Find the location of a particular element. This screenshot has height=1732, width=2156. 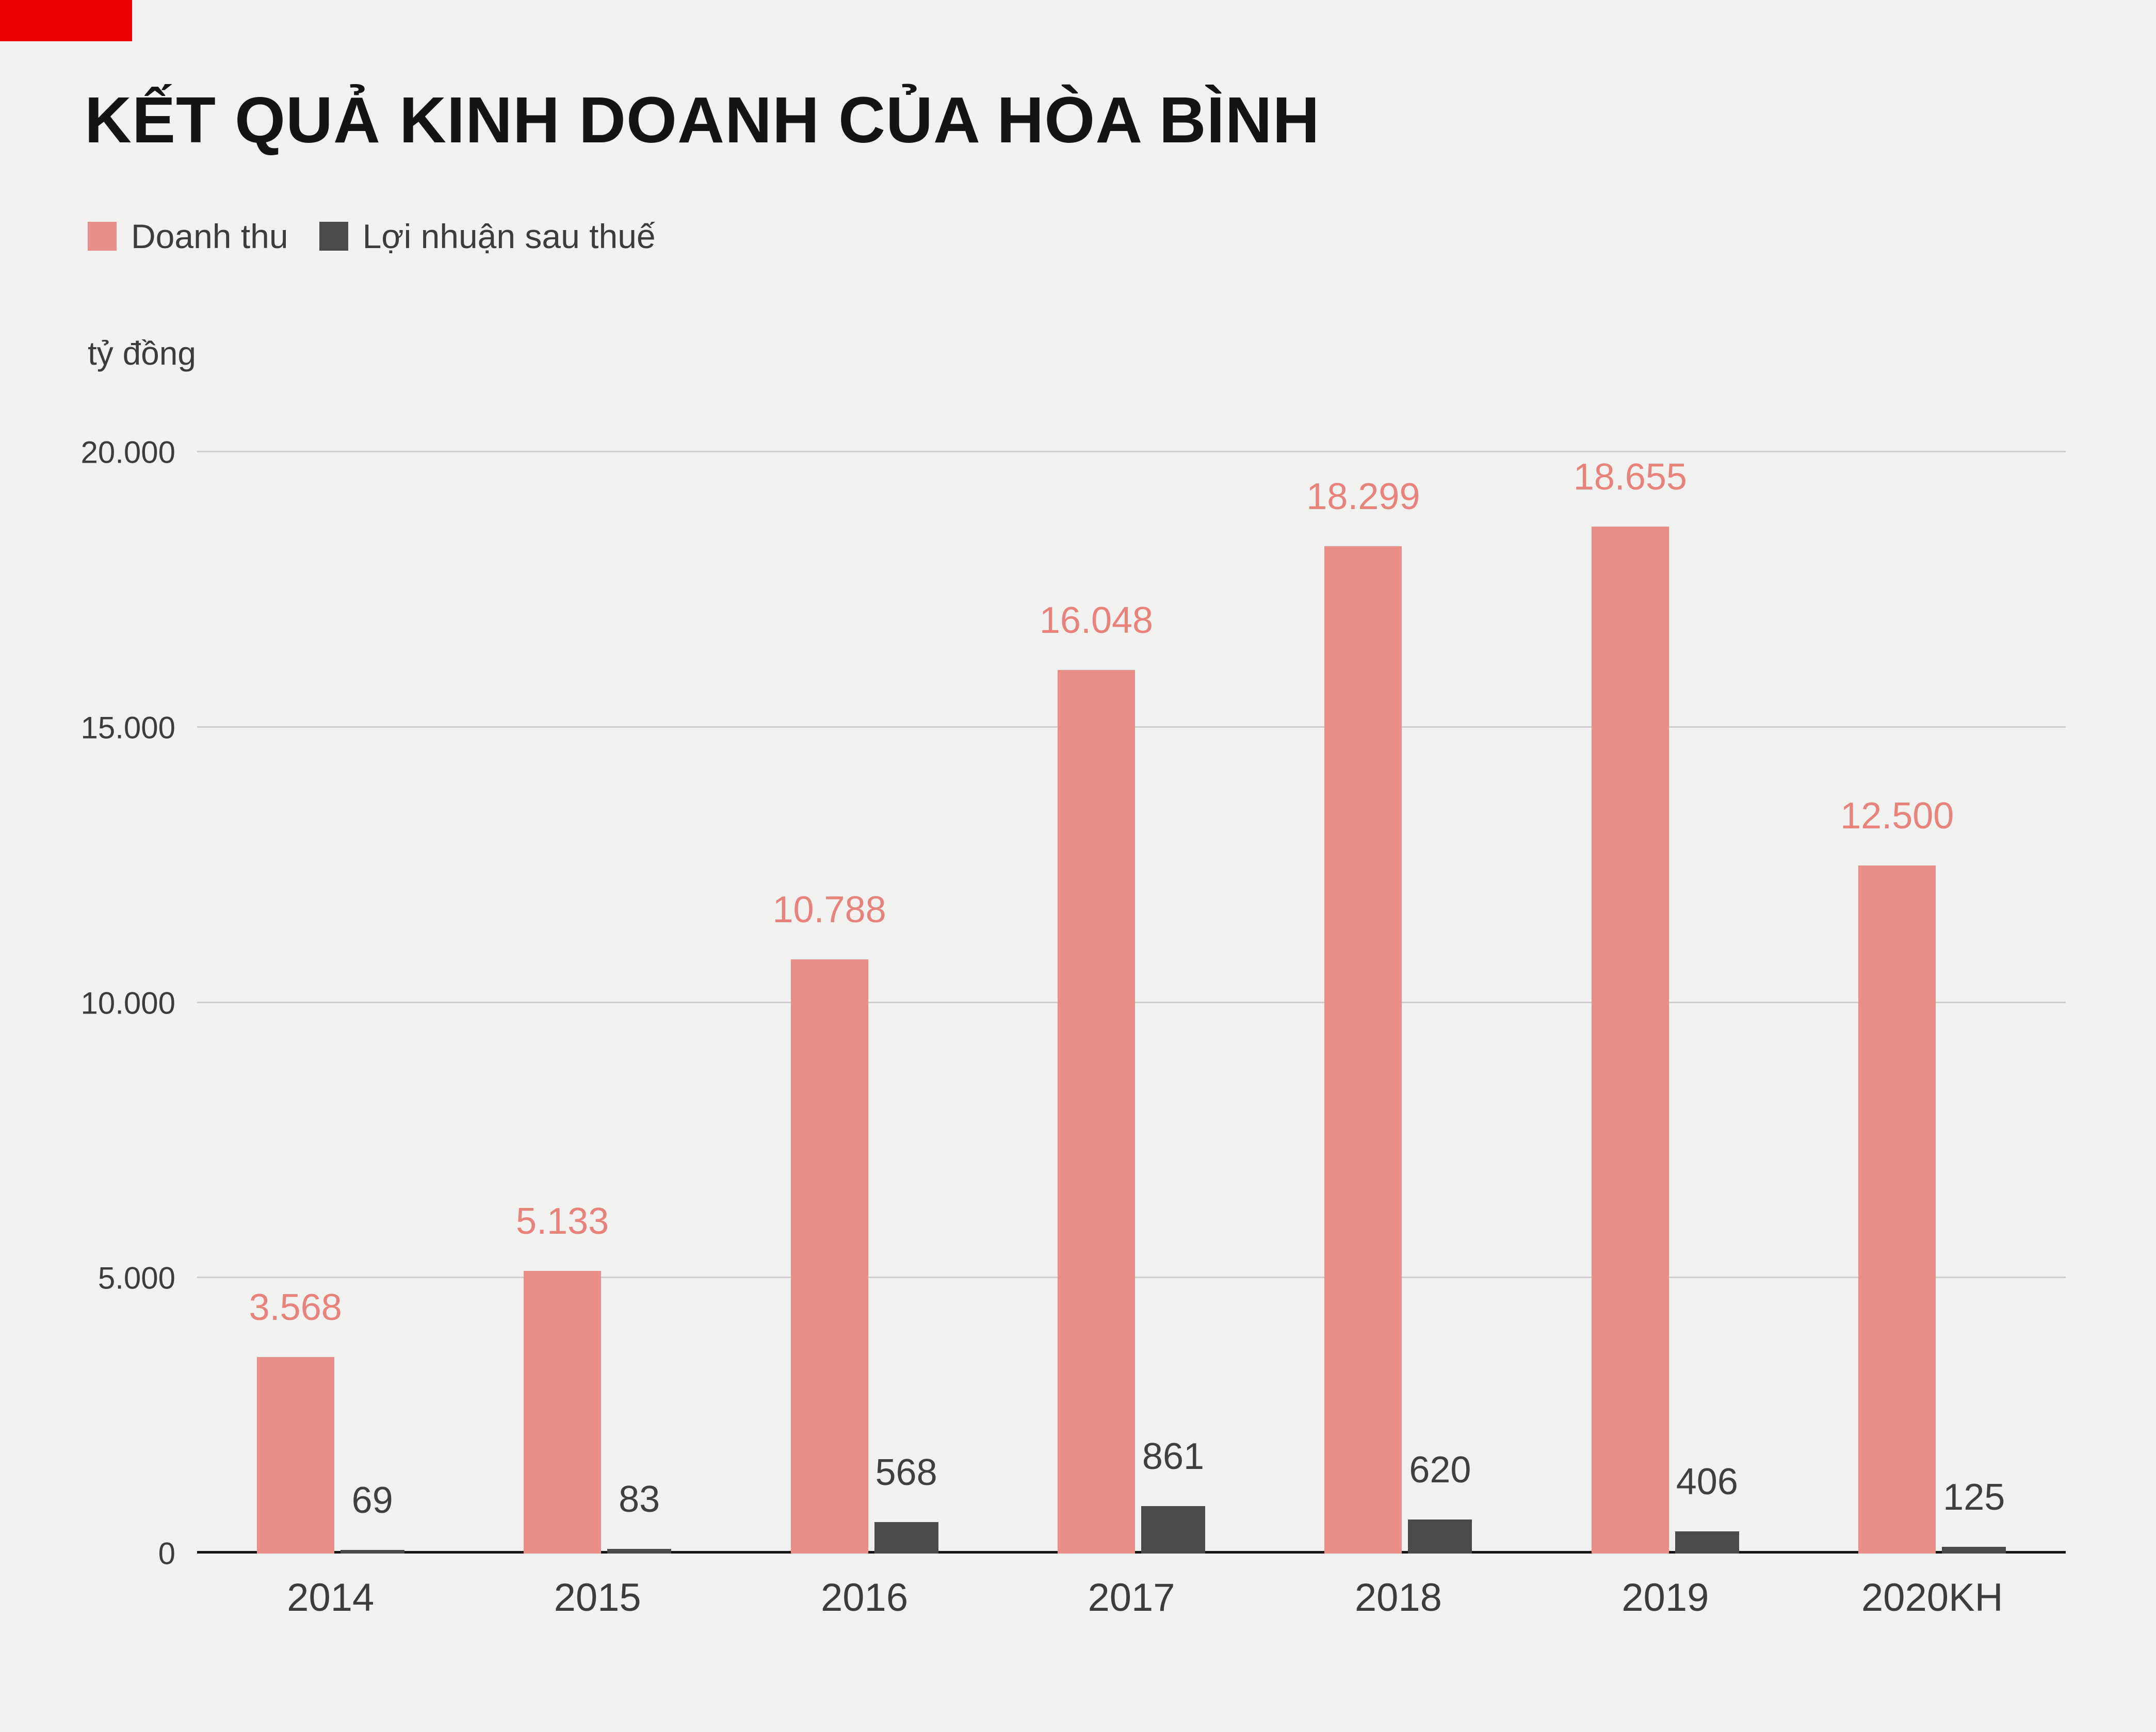

bar-doanh-thu-2019: 18.655 is located at coordinates (1630, 1005).